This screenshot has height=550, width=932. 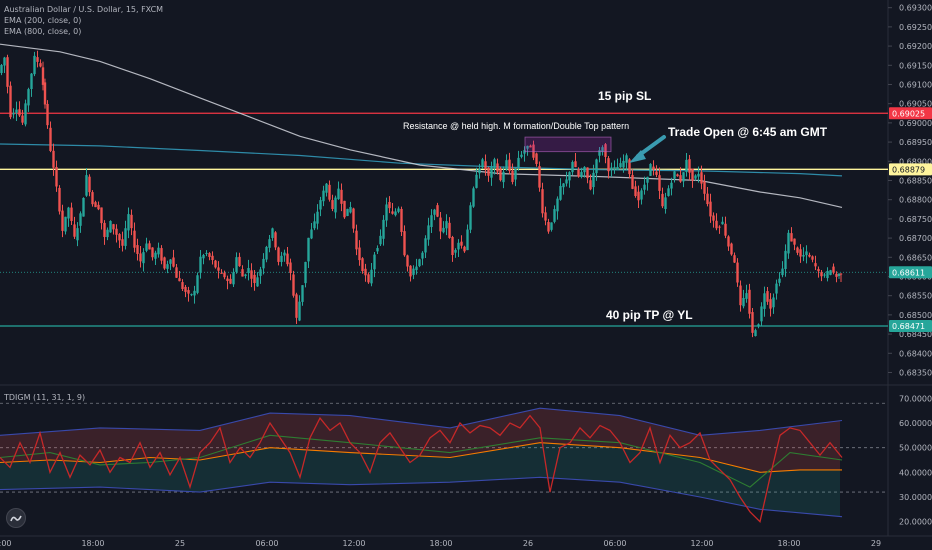 What do you see at coordinates (748, 132) in the screenshot?
I see `trade-open-annotation: Trade Open @ 6:45 am GMT` at bounding box center [748, 132].